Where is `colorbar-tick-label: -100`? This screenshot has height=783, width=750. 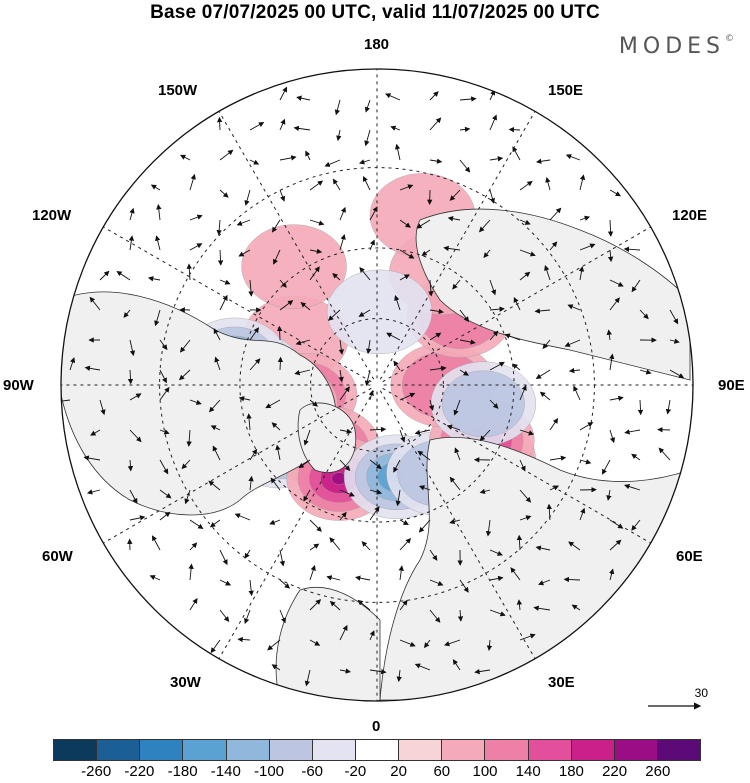 colorbar-tick-label: -100 is located at coordinates (269, 771).